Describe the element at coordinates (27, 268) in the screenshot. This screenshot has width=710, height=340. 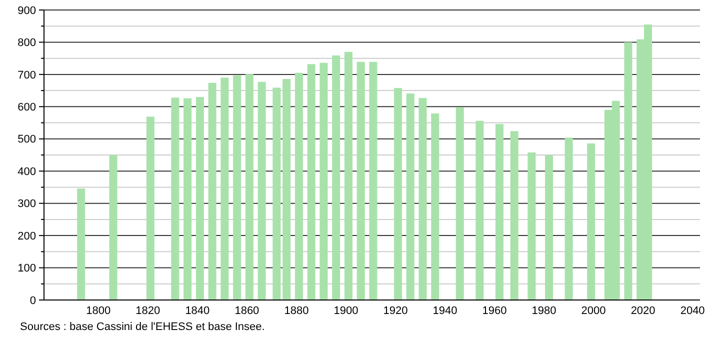
I see `y-tick-label: 100` at that location.